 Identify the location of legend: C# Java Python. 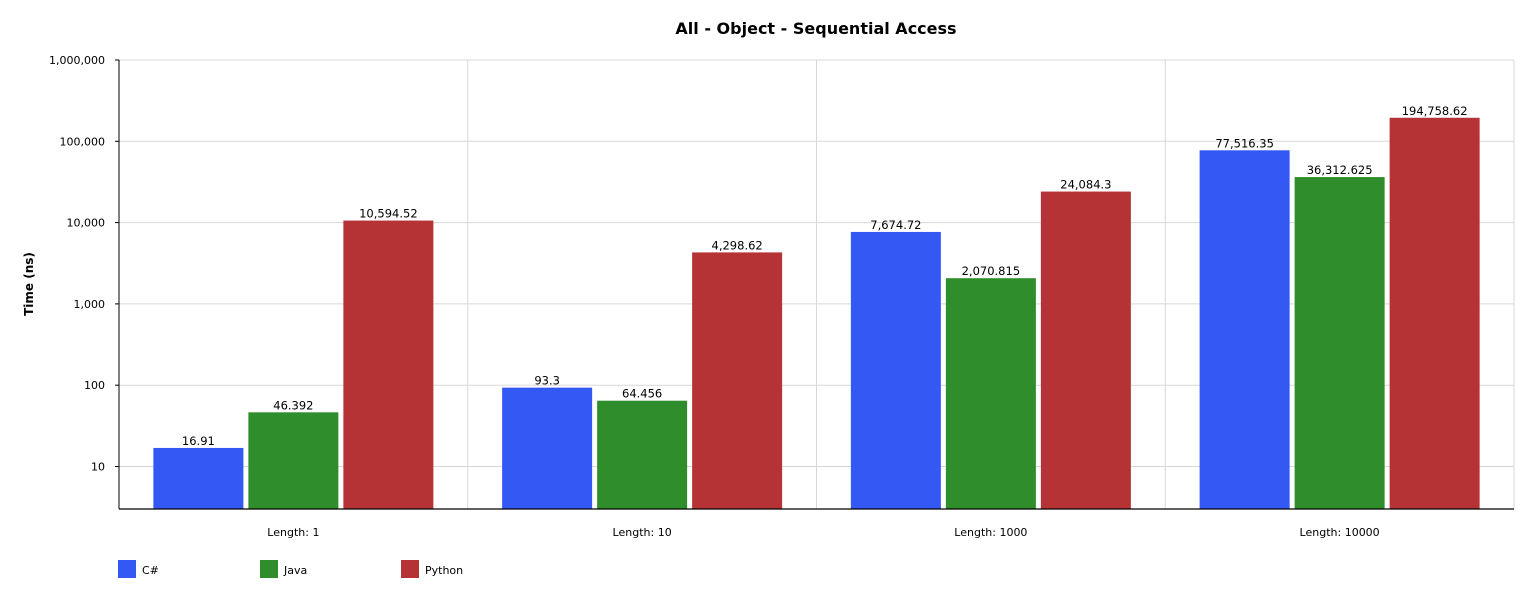
(290, 569).